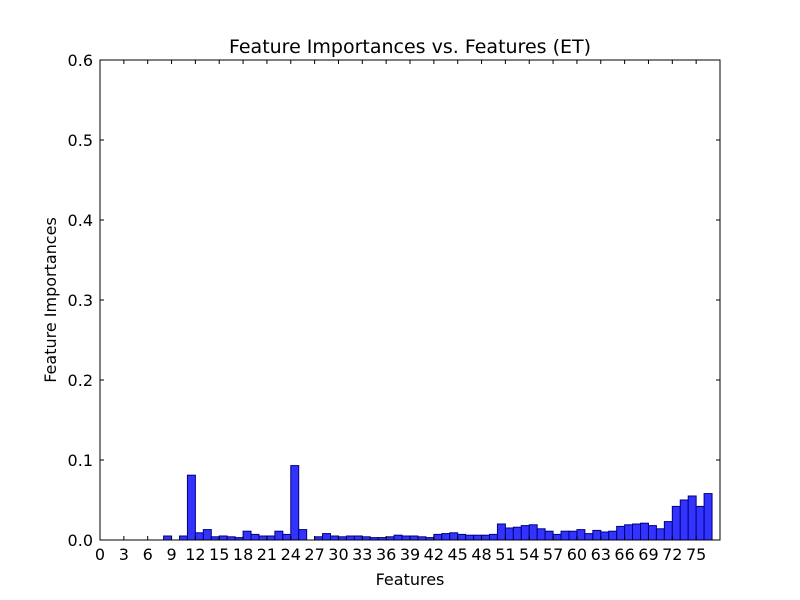 This screenshot has height=600, width=800. What do you see at coordinates (410, 554) in the screenshot?
I see `x-tick-label: 39` at bounding box center [410, 554].